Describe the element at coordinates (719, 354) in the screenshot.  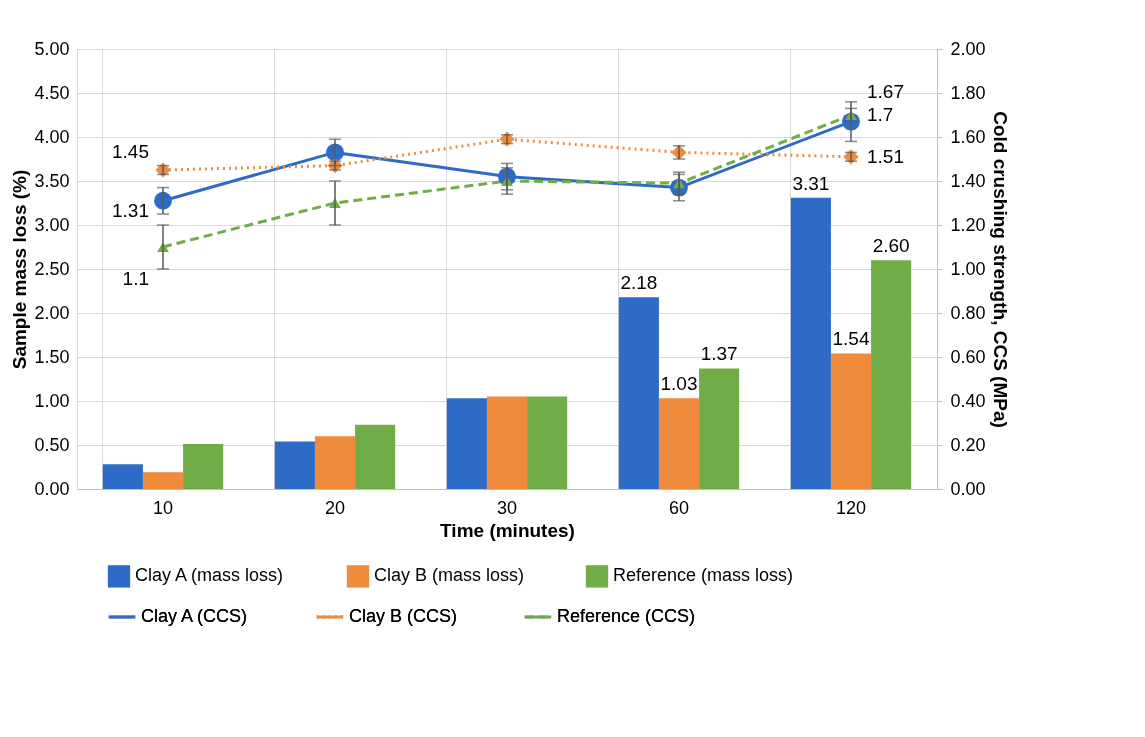
I see `data-label: 1.37` at that location.